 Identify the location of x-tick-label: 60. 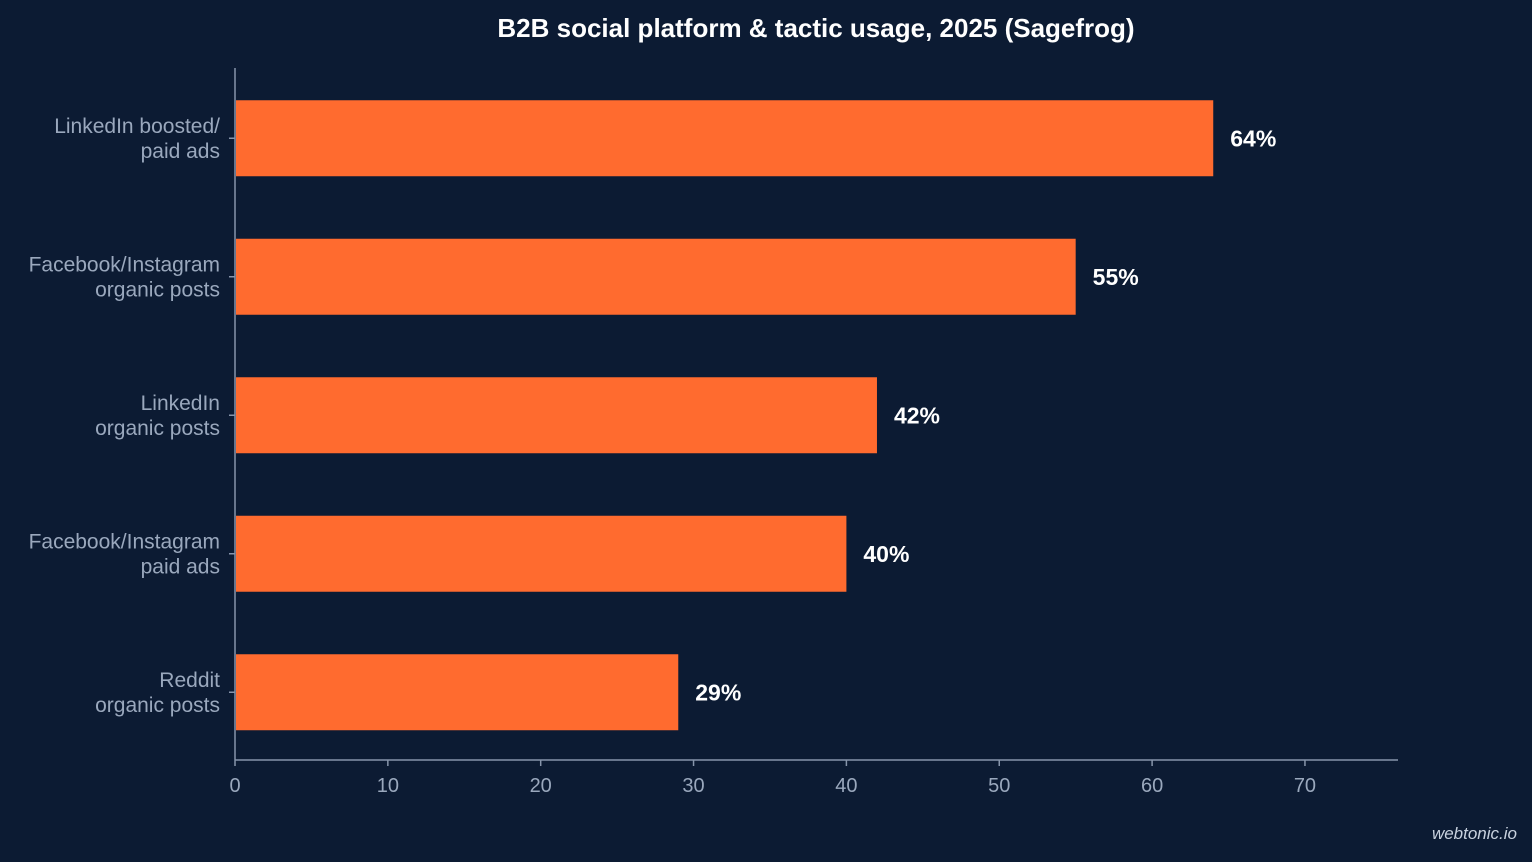
(1152, 786).